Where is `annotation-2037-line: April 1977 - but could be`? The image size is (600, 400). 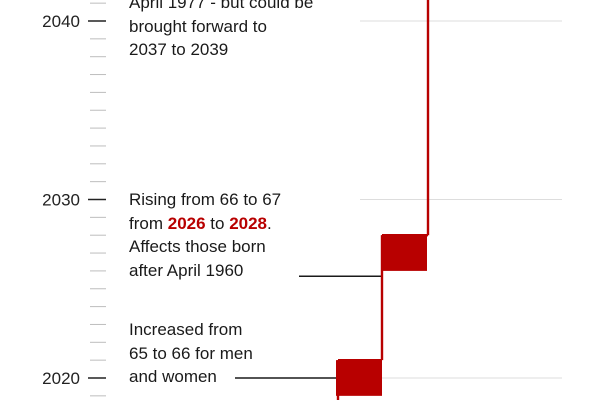
annotation-2037-line: April 1977 - but could be is located at coordinates (221, 6).